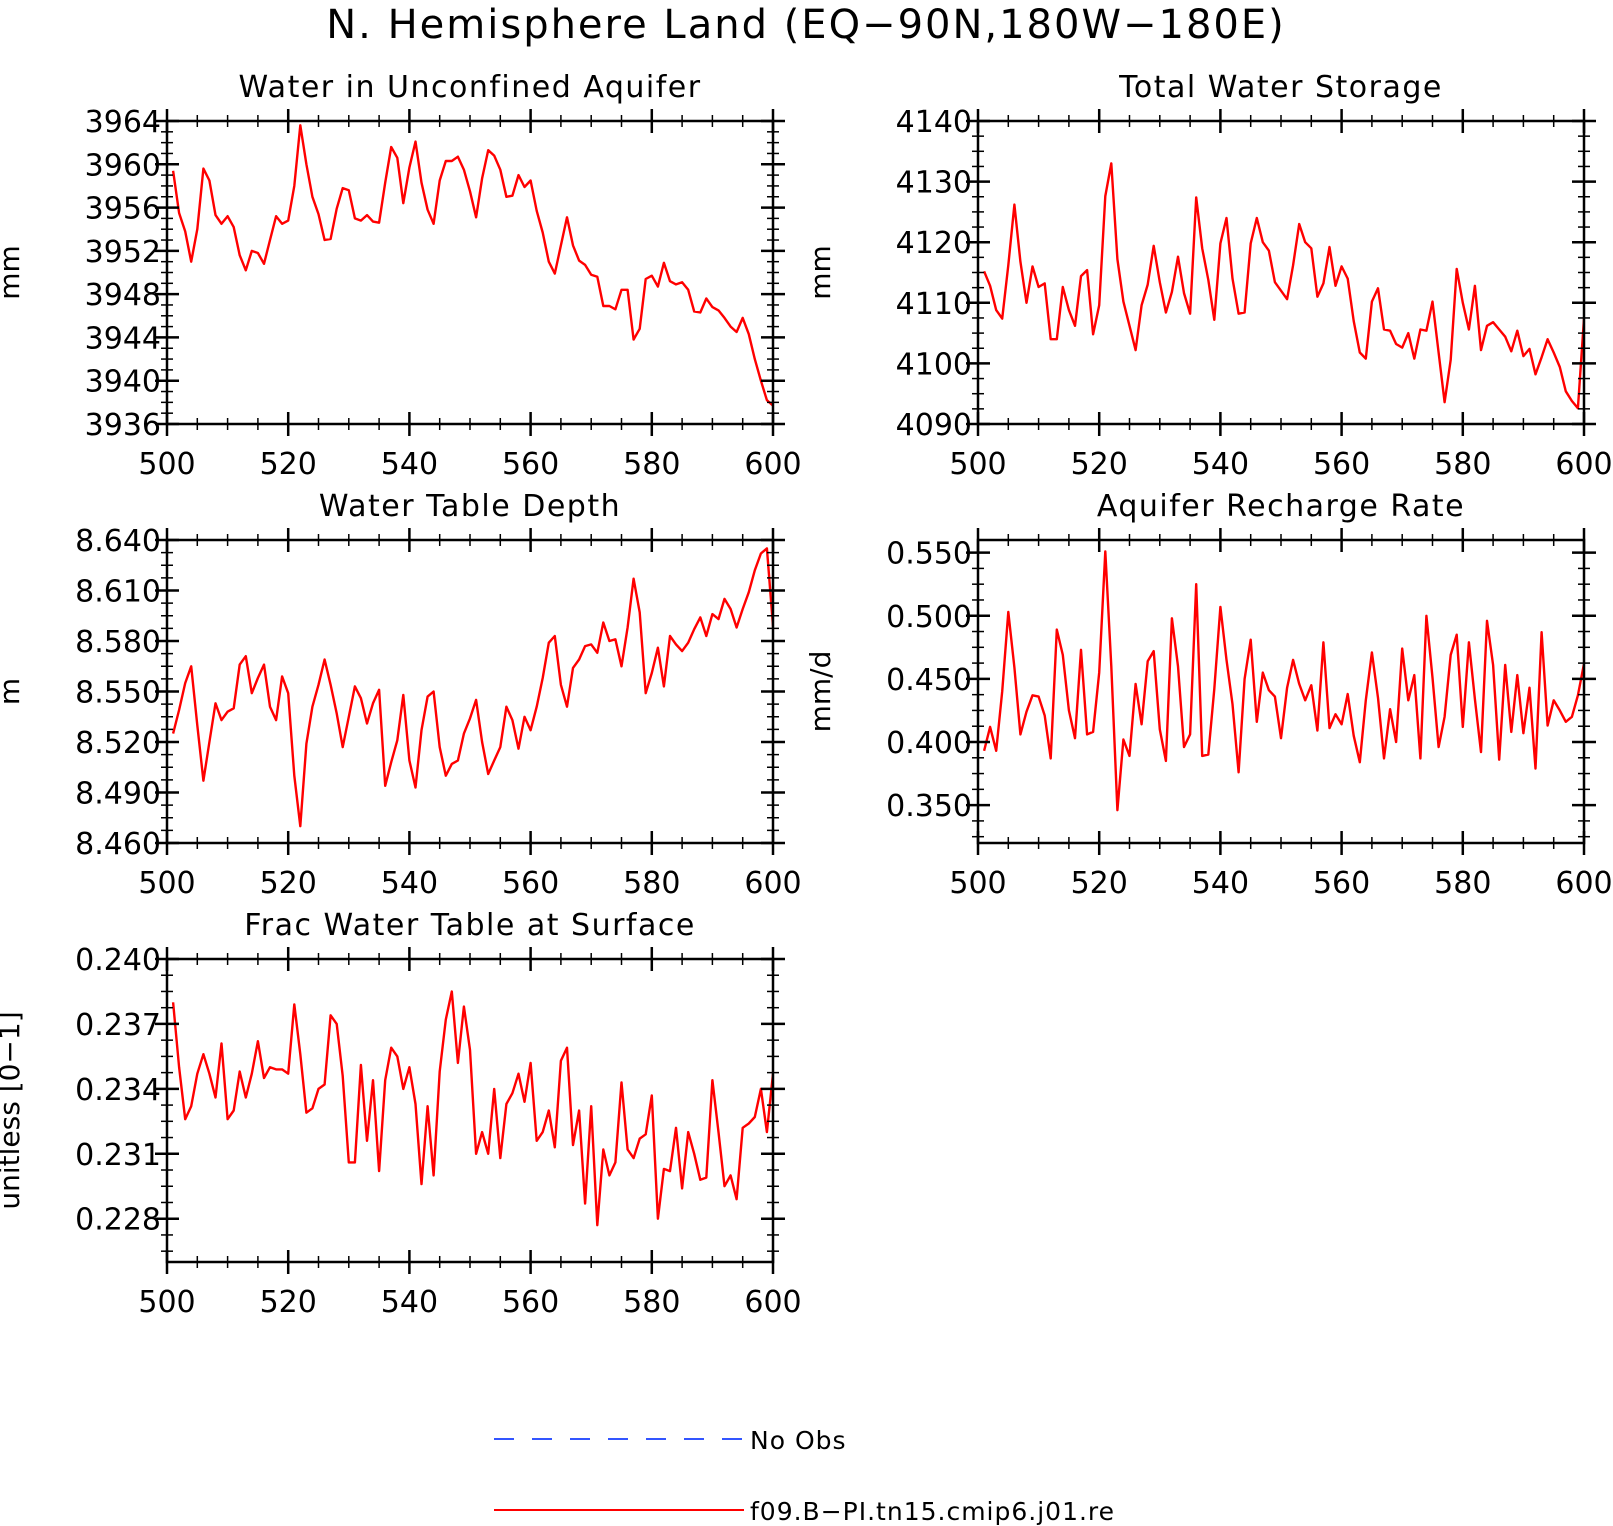  Describe the element at coordinates (118, 844) in the screenshot. I see `y-tick-label: 8.460` at that location.